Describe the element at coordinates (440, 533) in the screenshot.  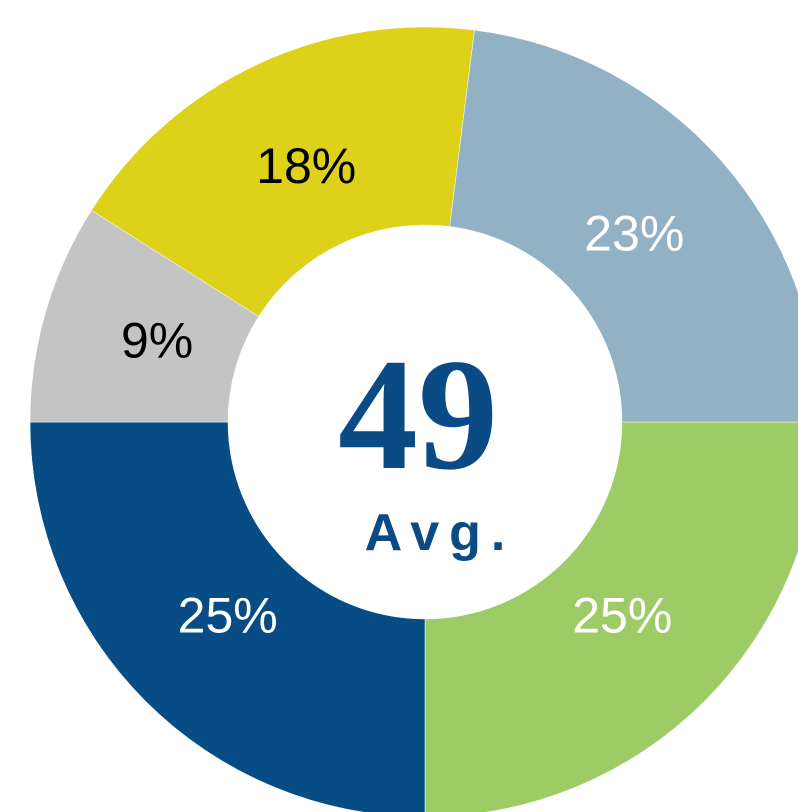
I see `center-label: Avg.` at that location.